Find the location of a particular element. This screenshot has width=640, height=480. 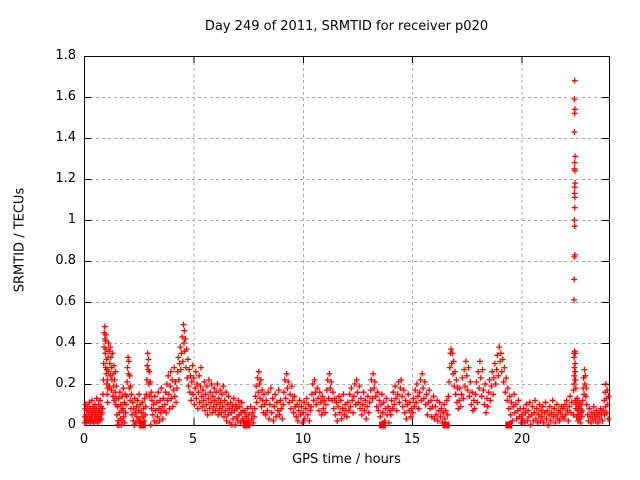

y-tick-label: 0.8 is located at coordinates (65, 260).